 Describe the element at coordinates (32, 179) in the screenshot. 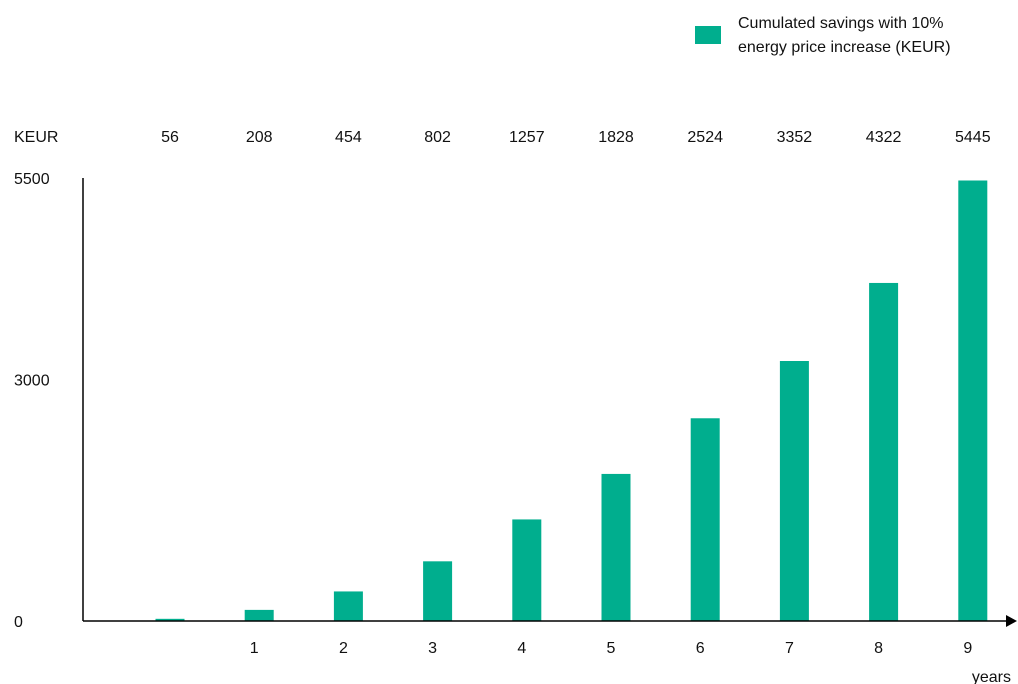

I see `y-tick-label: 5500` at that location.